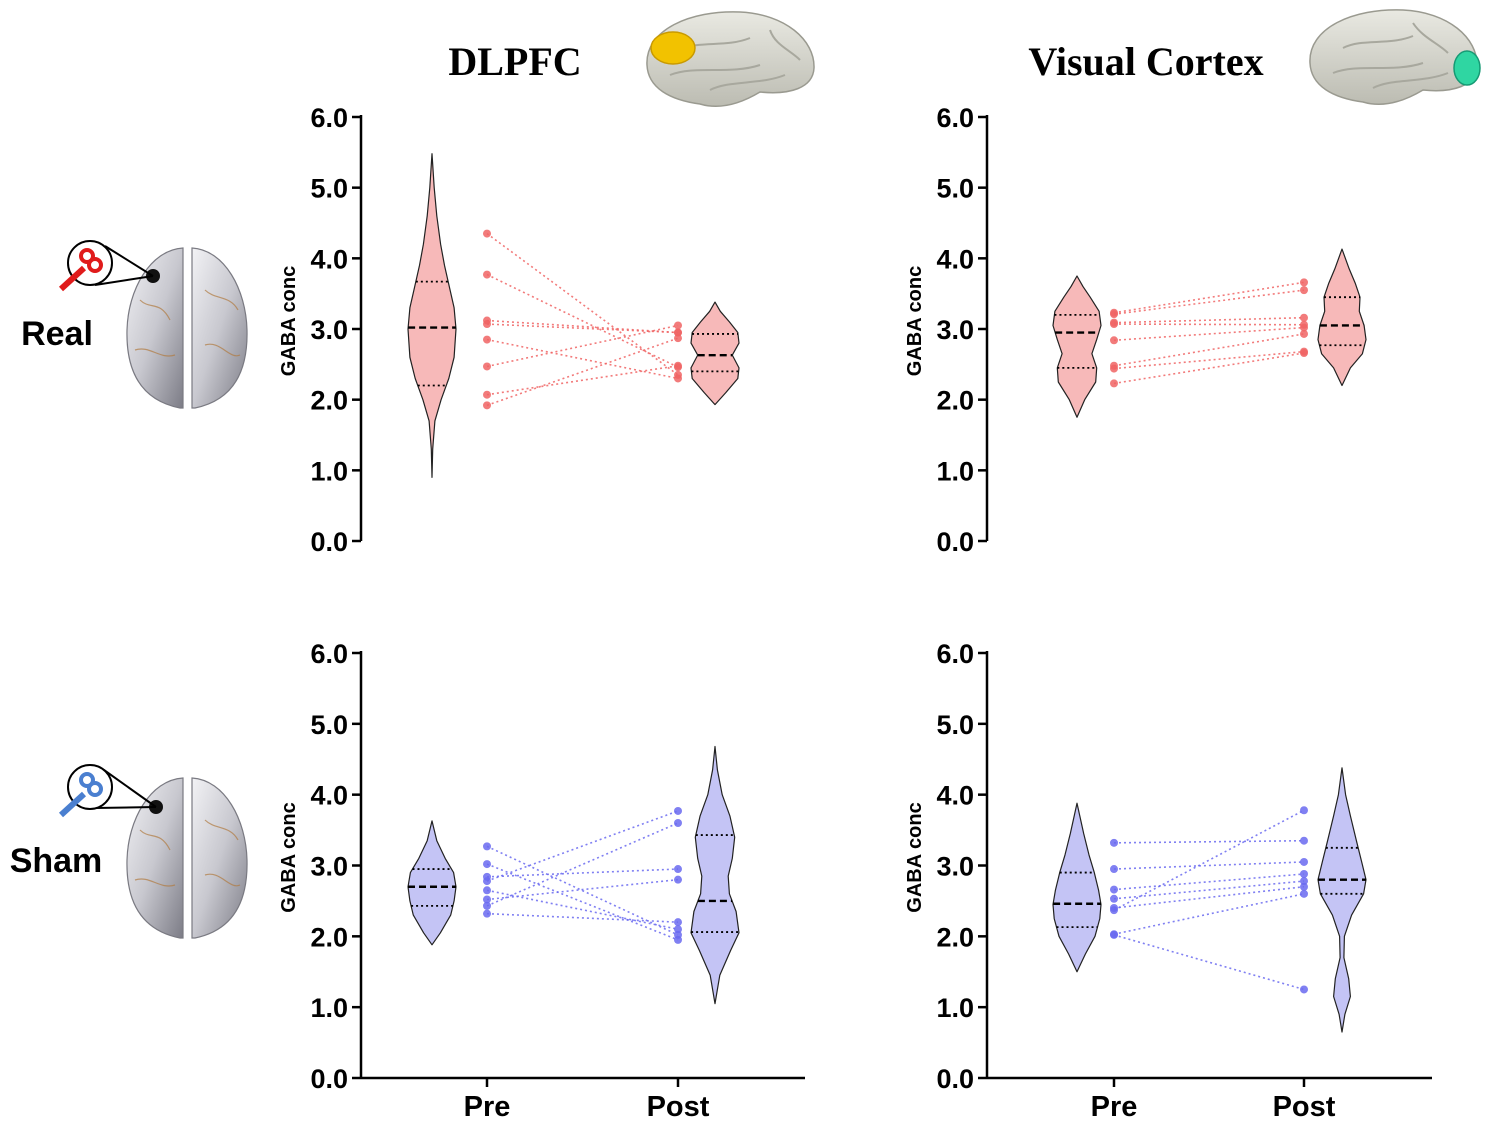 This screenshot has width=1489, height=1128. What do you see at coordinates (1145, 61) in the screenshot?
I see `column-title-visual-cortex: Visual Cortex` at bounding box center [1145, 61].